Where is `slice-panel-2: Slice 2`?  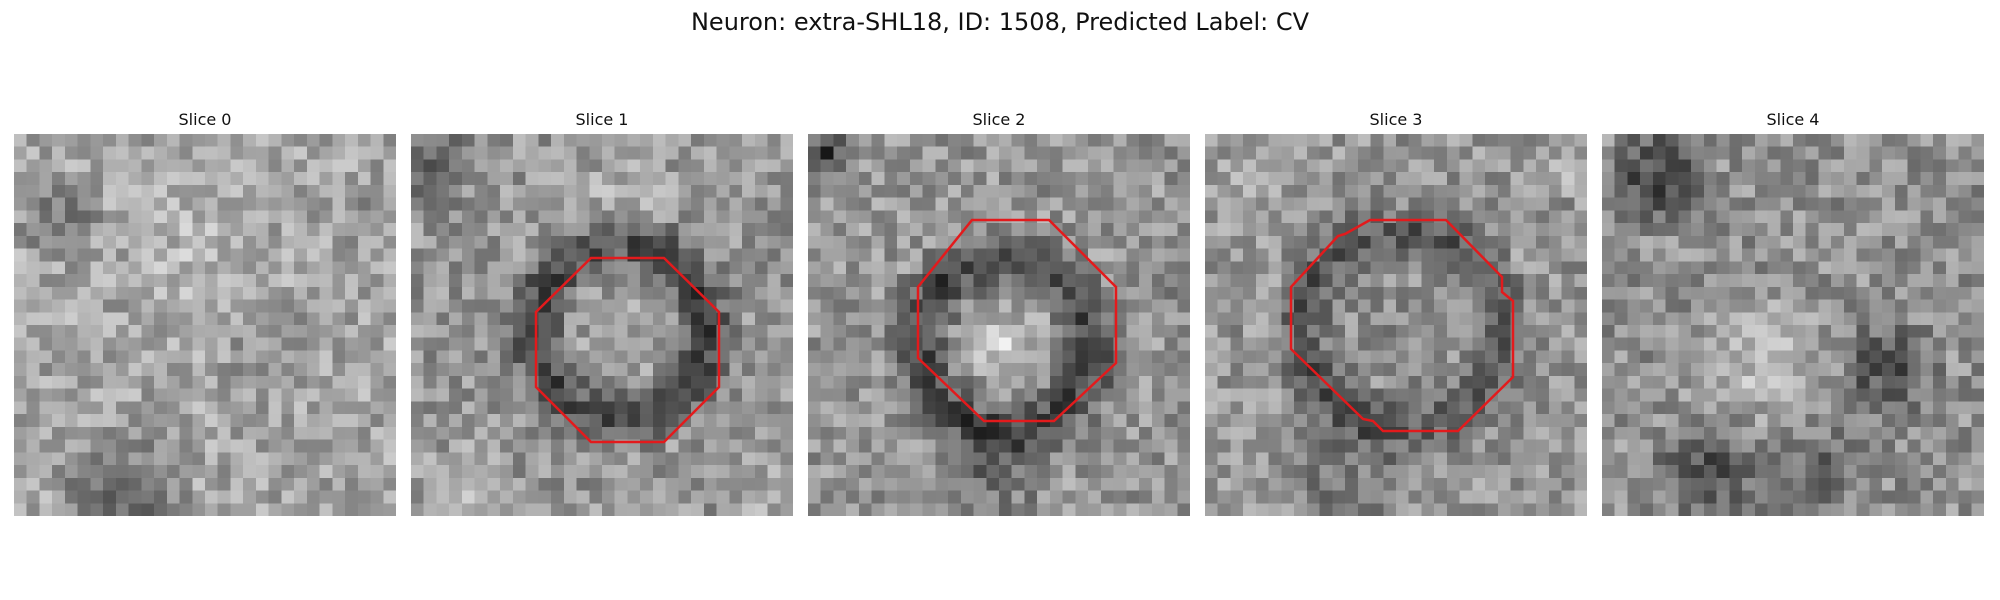 slice-panel-2: Slice 2 is located at coordinates (999, 312).